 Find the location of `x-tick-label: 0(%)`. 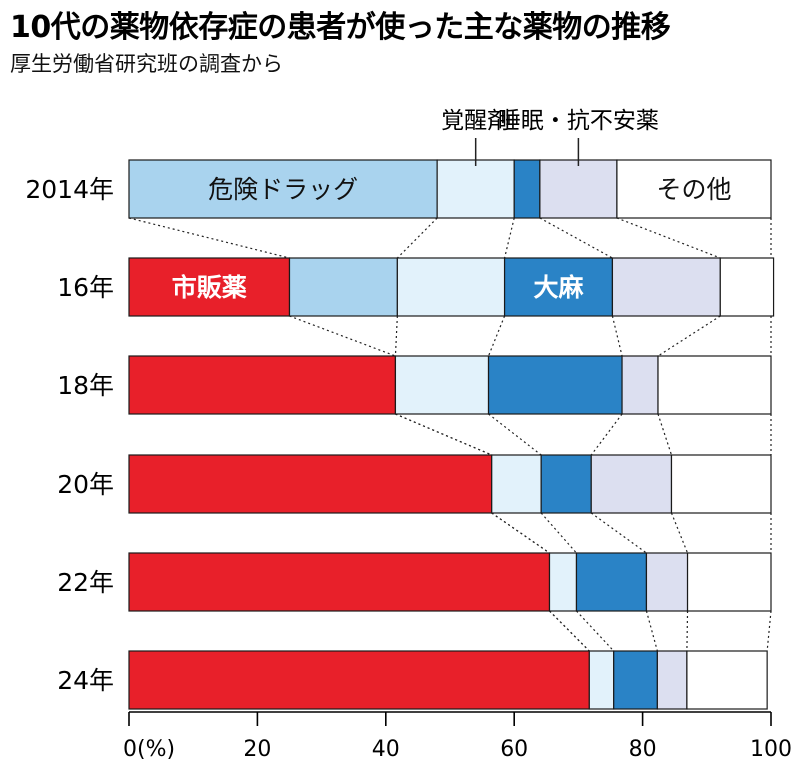

x-tick-label: 0(%) is located at coordinates (149, 749).